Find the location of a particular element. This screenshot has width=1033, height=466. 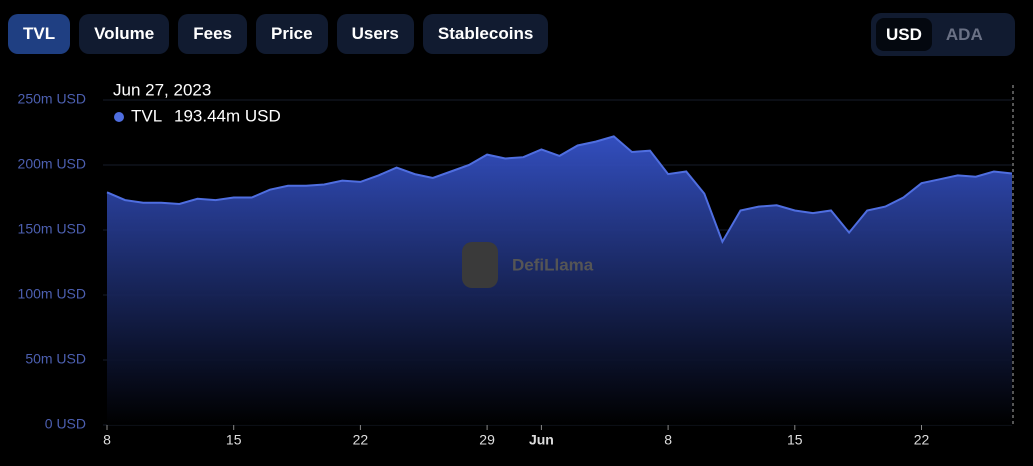

tab-button: TVL is located at coordinates (39, 34).